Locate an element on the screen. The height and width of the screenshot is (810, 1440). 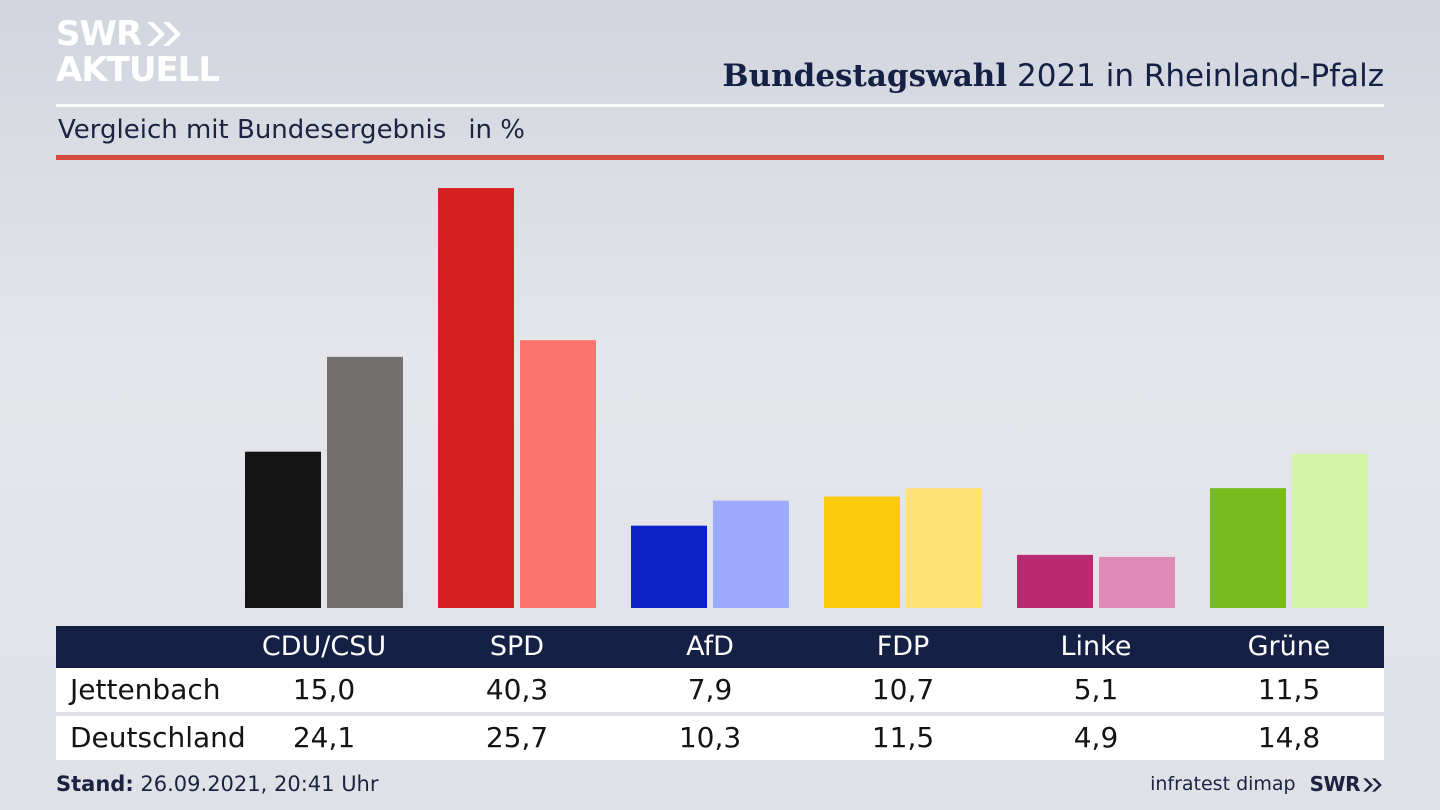
column-header-fdp: FDP is located at coordinates (903, 646).